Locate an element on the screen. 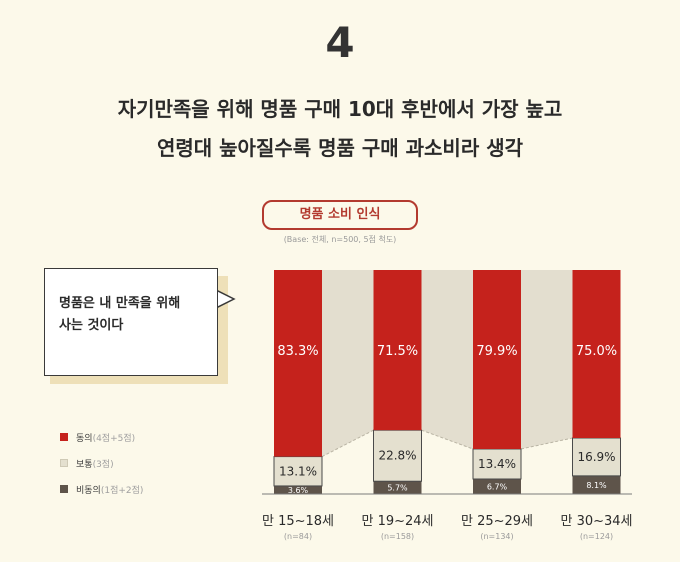 The height and width of the screenshot is (562, 680). legend: 동의 (4점+5점) 보통 (3점) 비동의 (1점+2점) is located at coordinates (101, 469).